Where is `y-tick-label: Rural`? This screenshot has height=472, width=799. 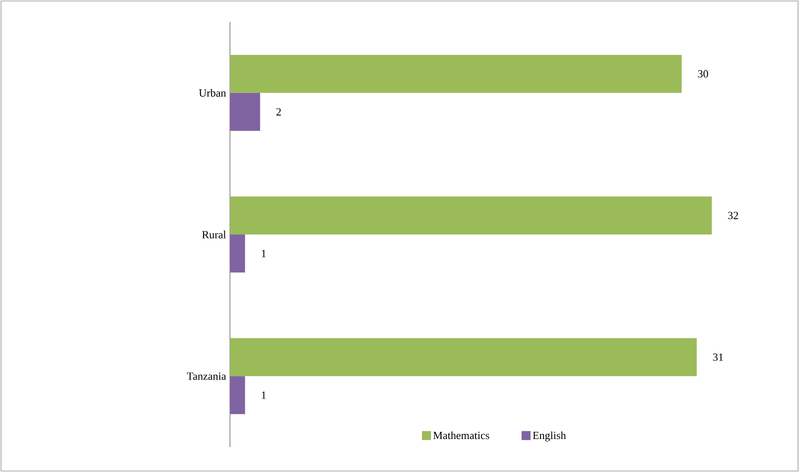
y-tick-label: Rural is located at coordinates (214, 234).